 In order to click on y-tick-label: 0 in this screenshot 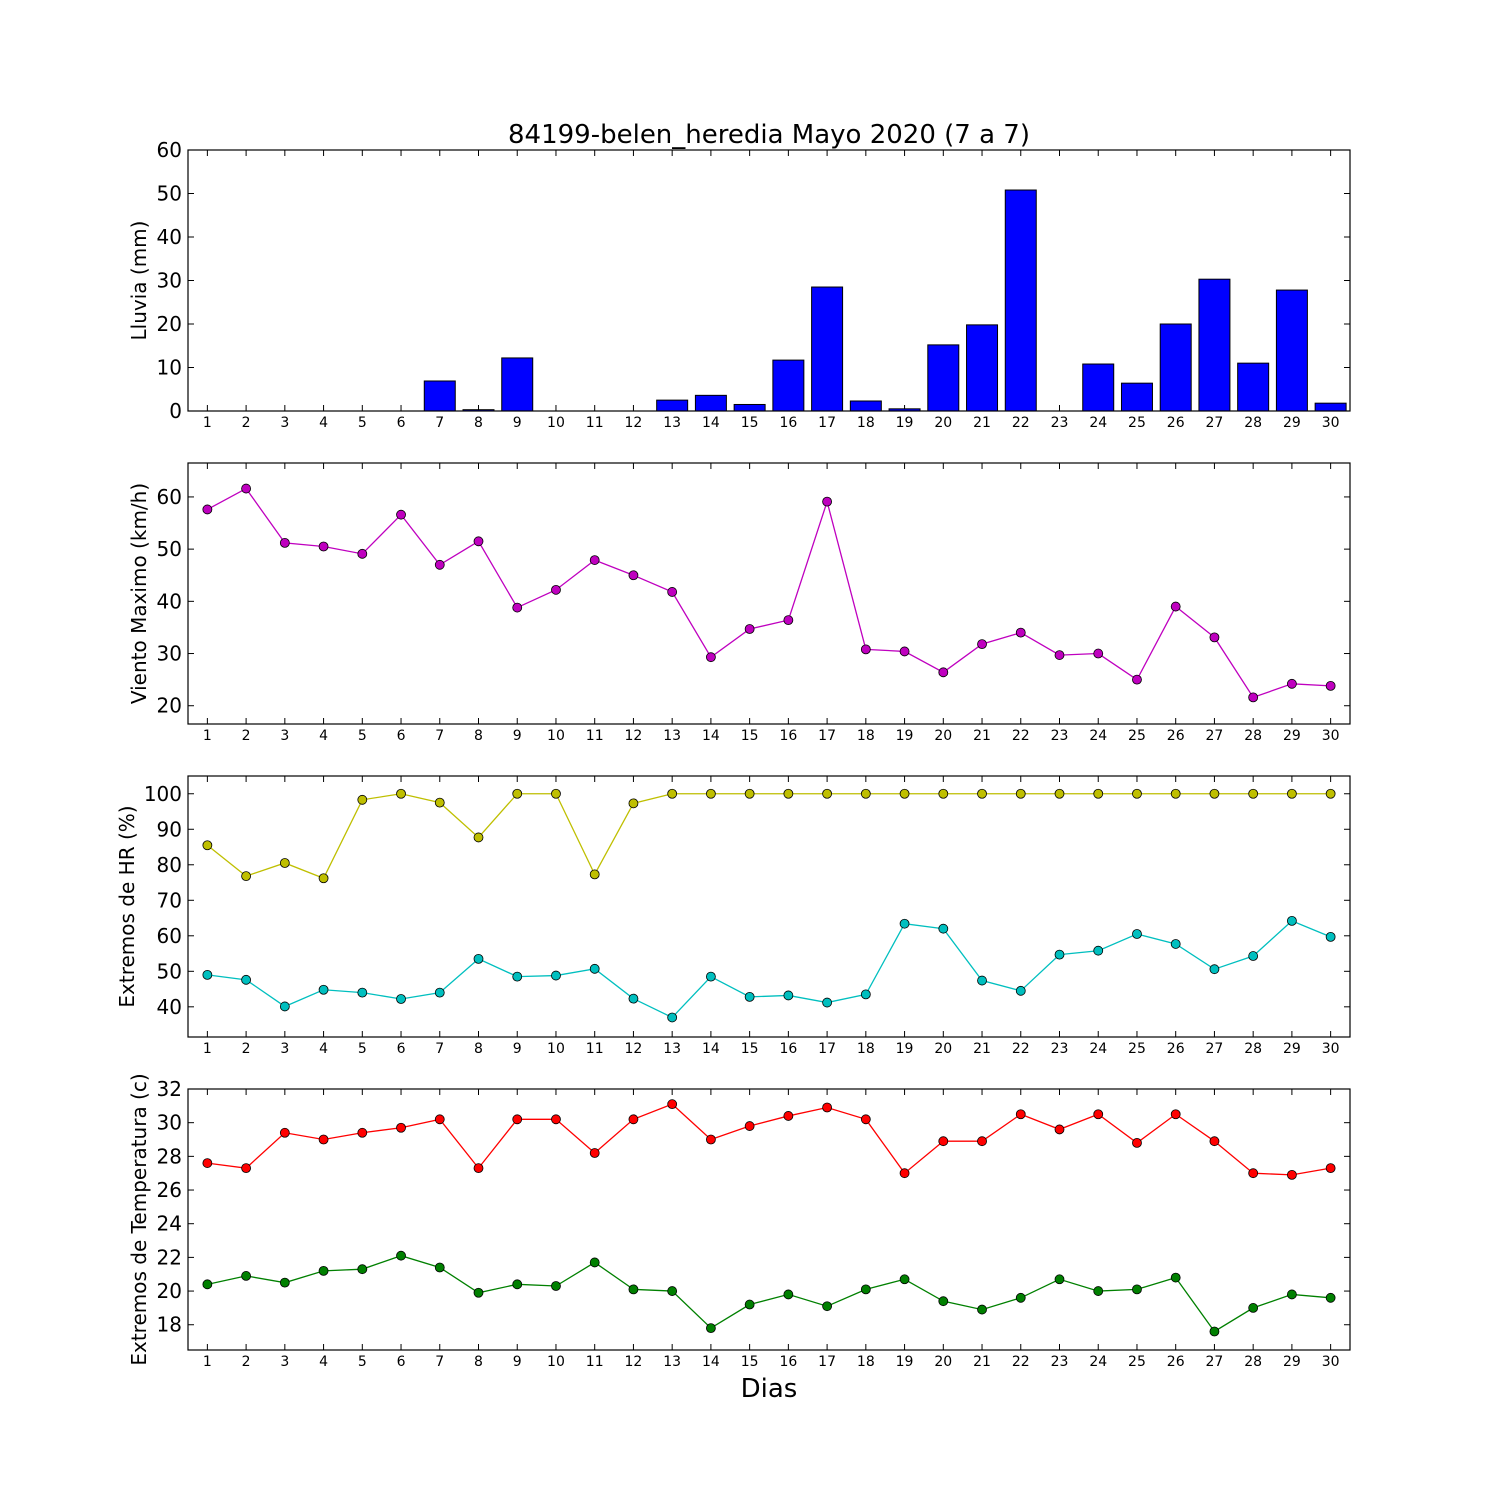, I will do `click(175, 411)`.